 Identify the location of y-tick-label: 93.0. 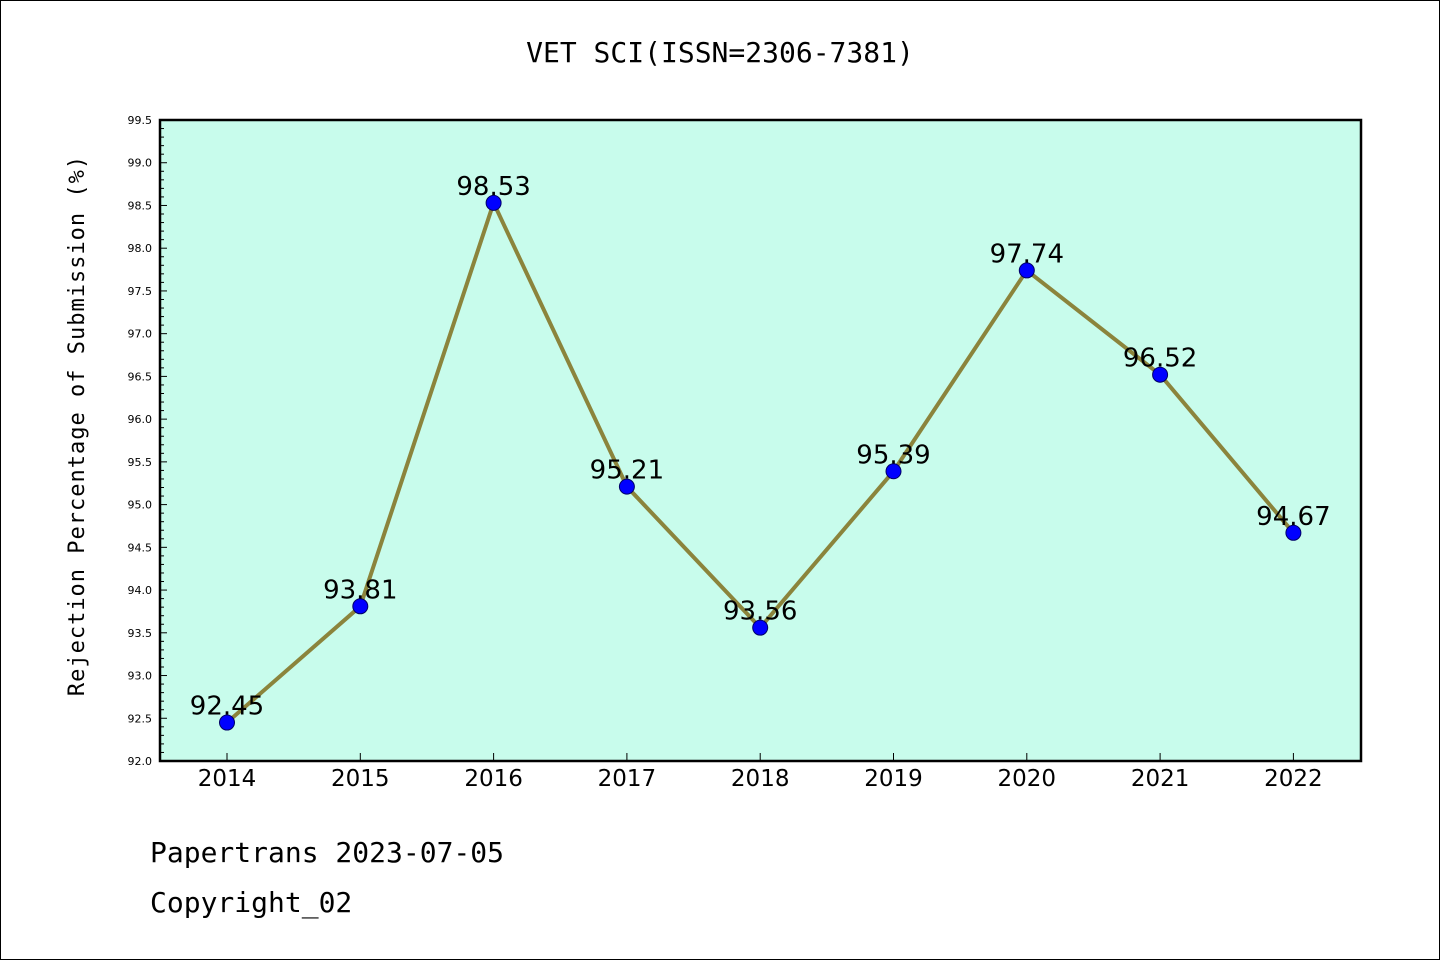
(140, 676).